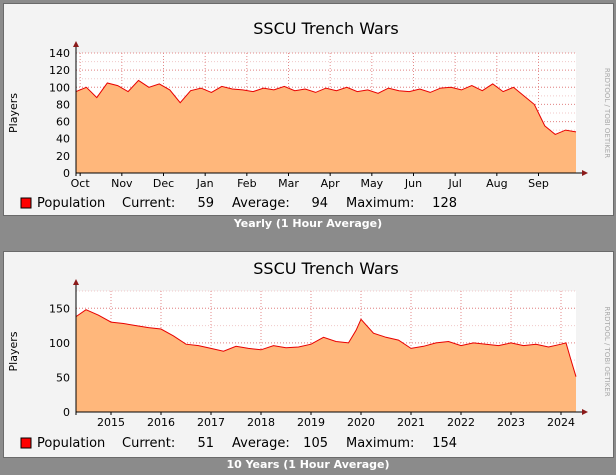 Image resolution: width=616 pixels, height=475 pixels. I want to click on y-tick-label: 150, so click(59, 308).